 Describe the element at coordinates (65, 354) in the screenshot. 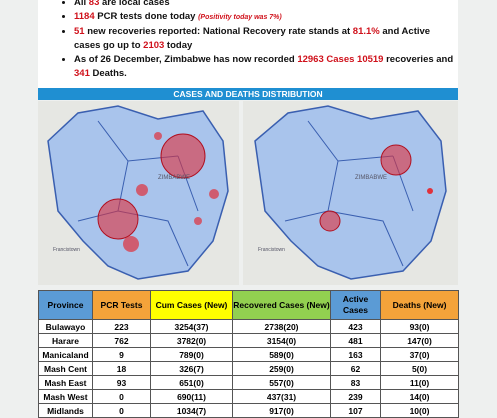

I see `province-cell: Manicaland` at that location.